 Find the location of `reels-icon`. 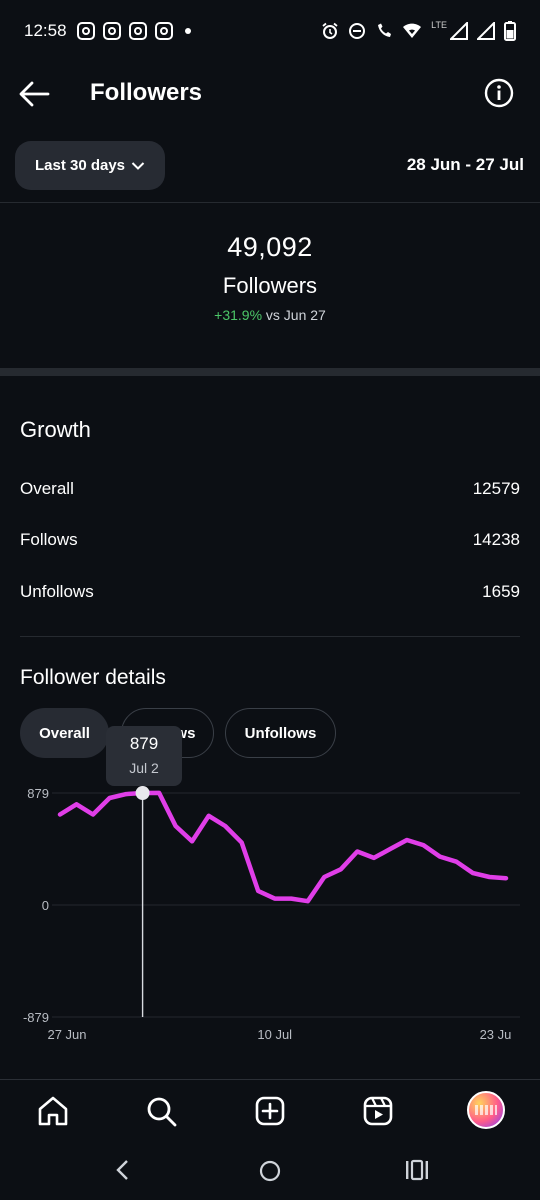

reels-icon is located at coordinates (378, 1111).